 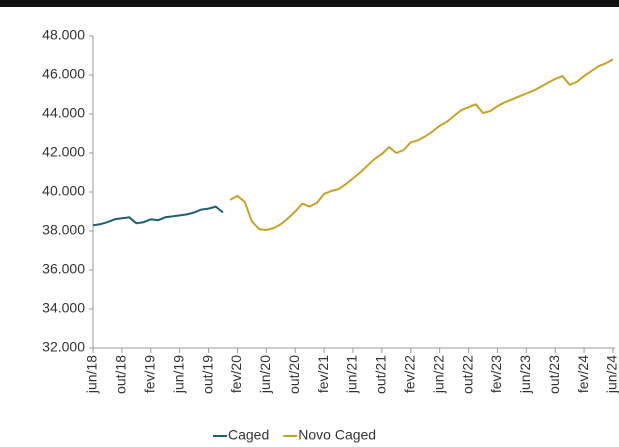 I want to click on x-tick-label: out/18, so click(x=121, y=374).